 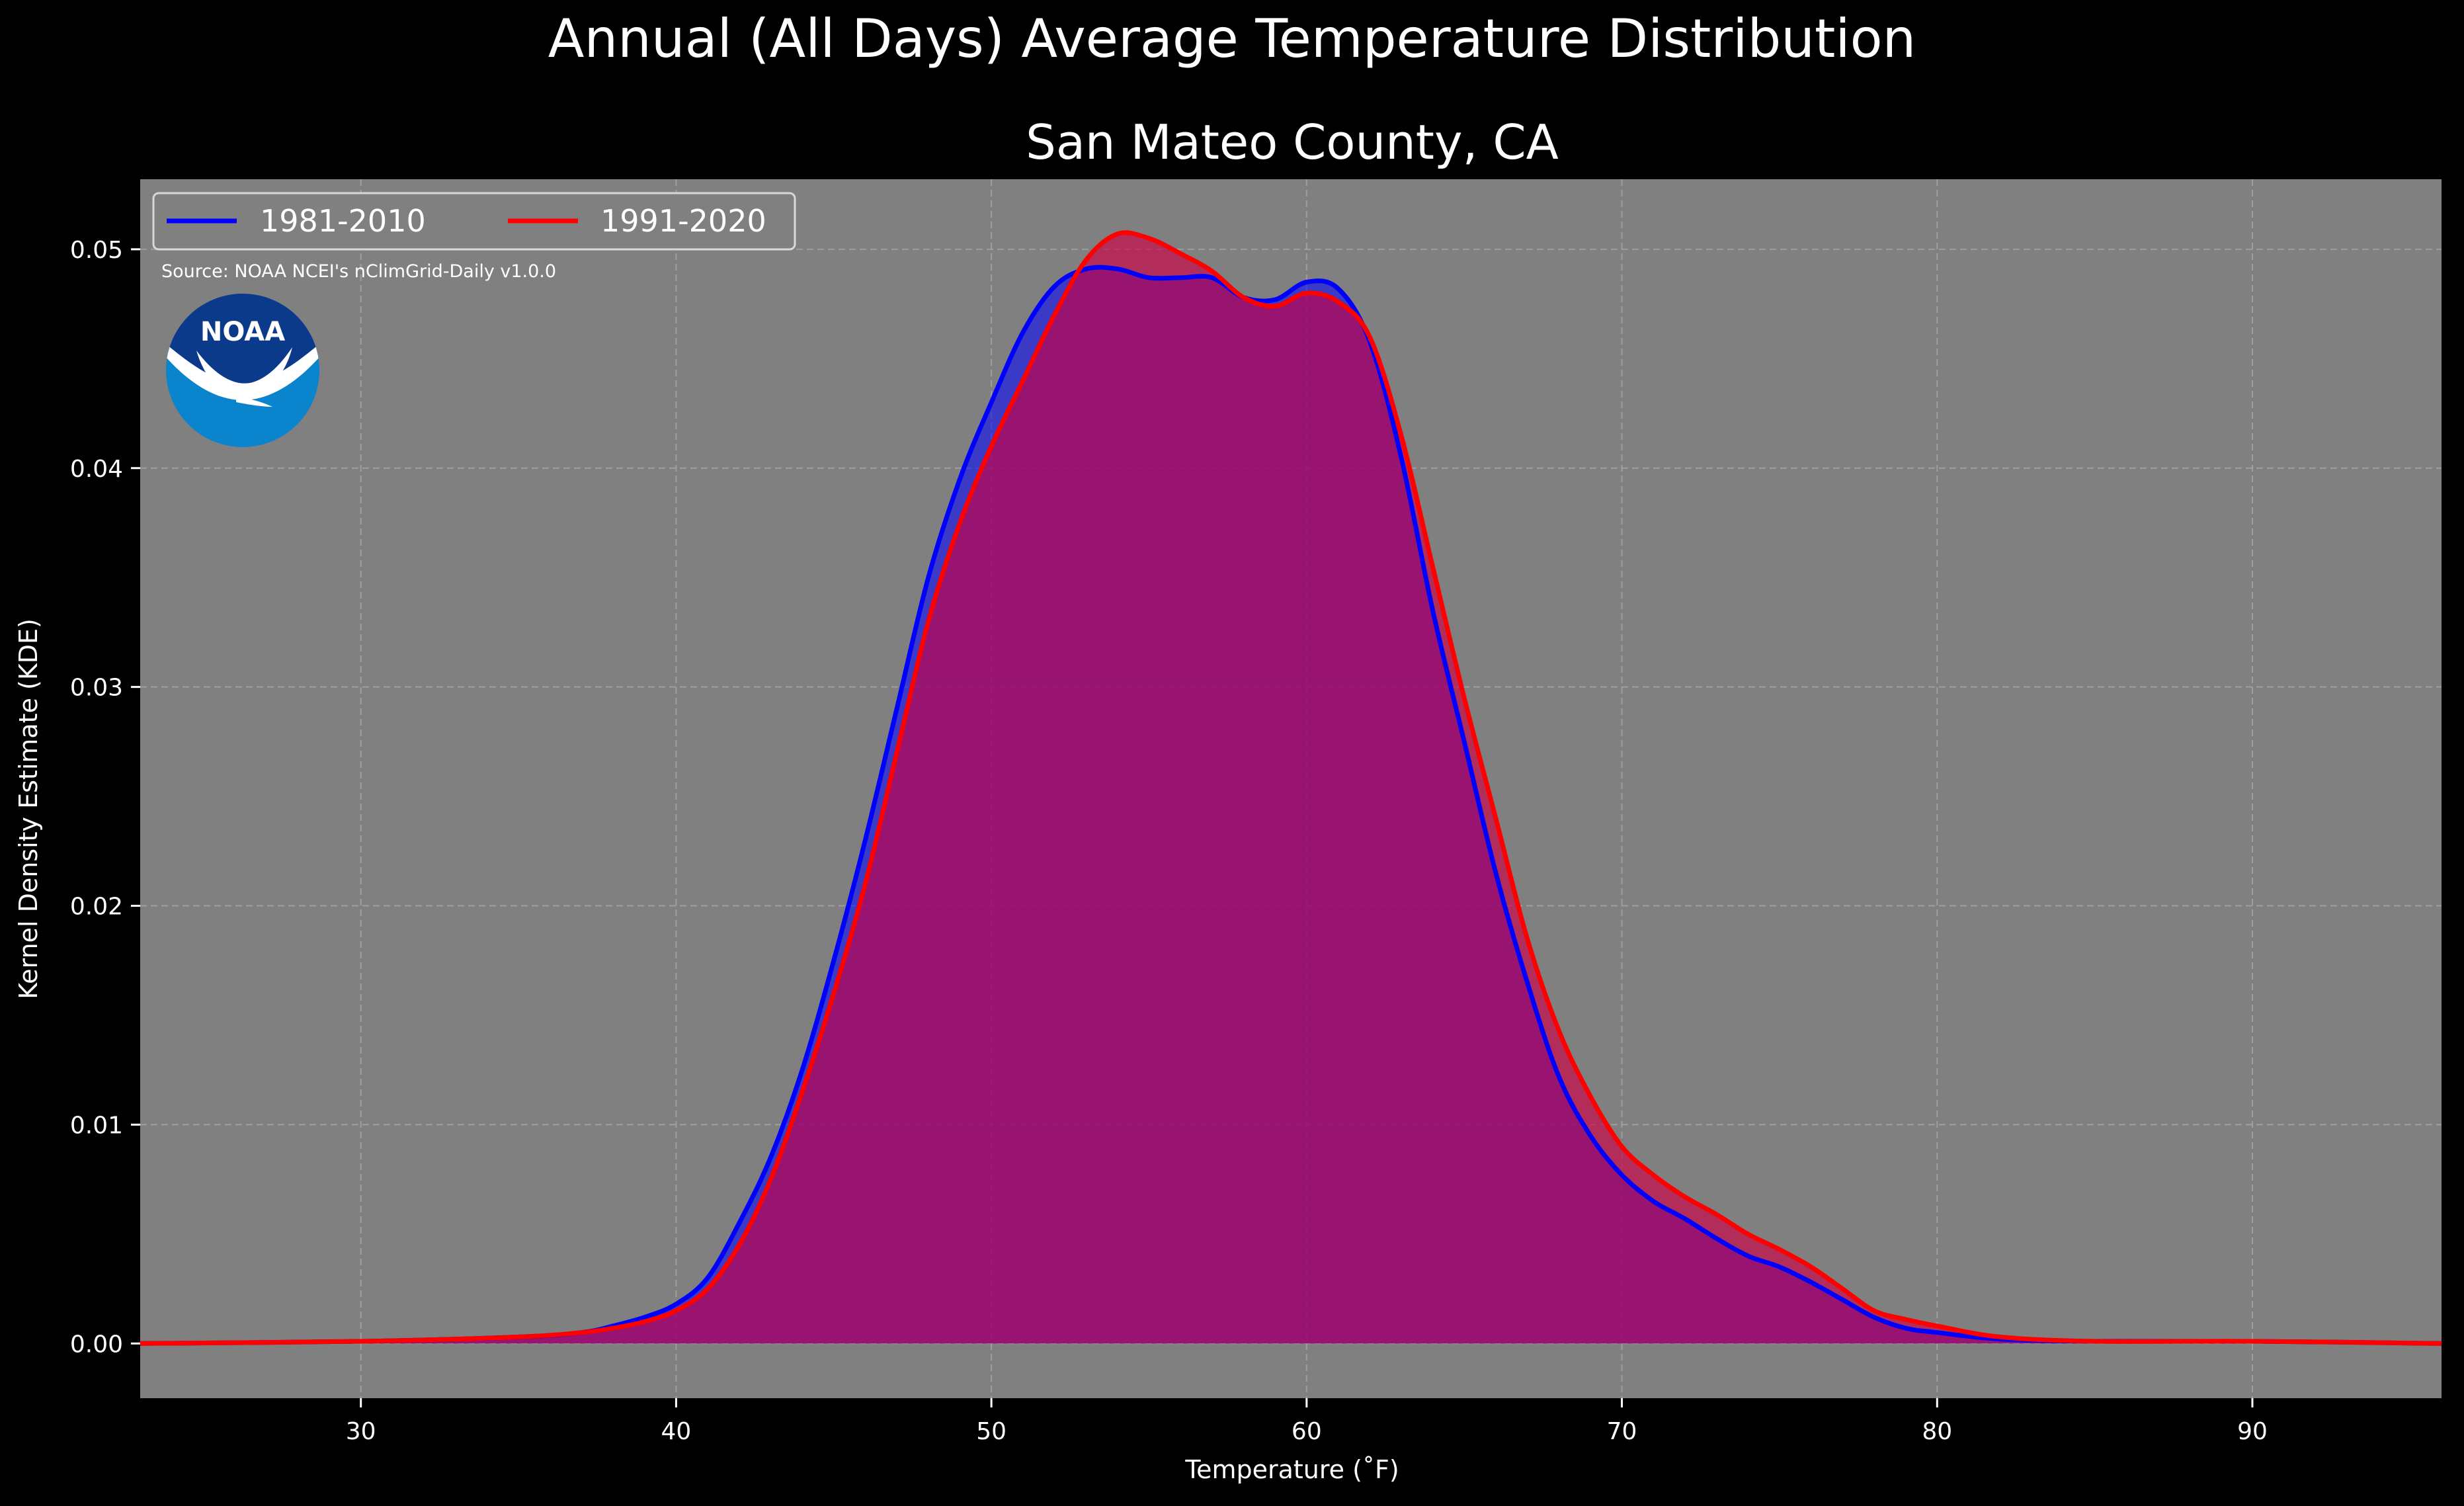 I want to click on x-tick-label: 70, so click(x=1622, y=1432).